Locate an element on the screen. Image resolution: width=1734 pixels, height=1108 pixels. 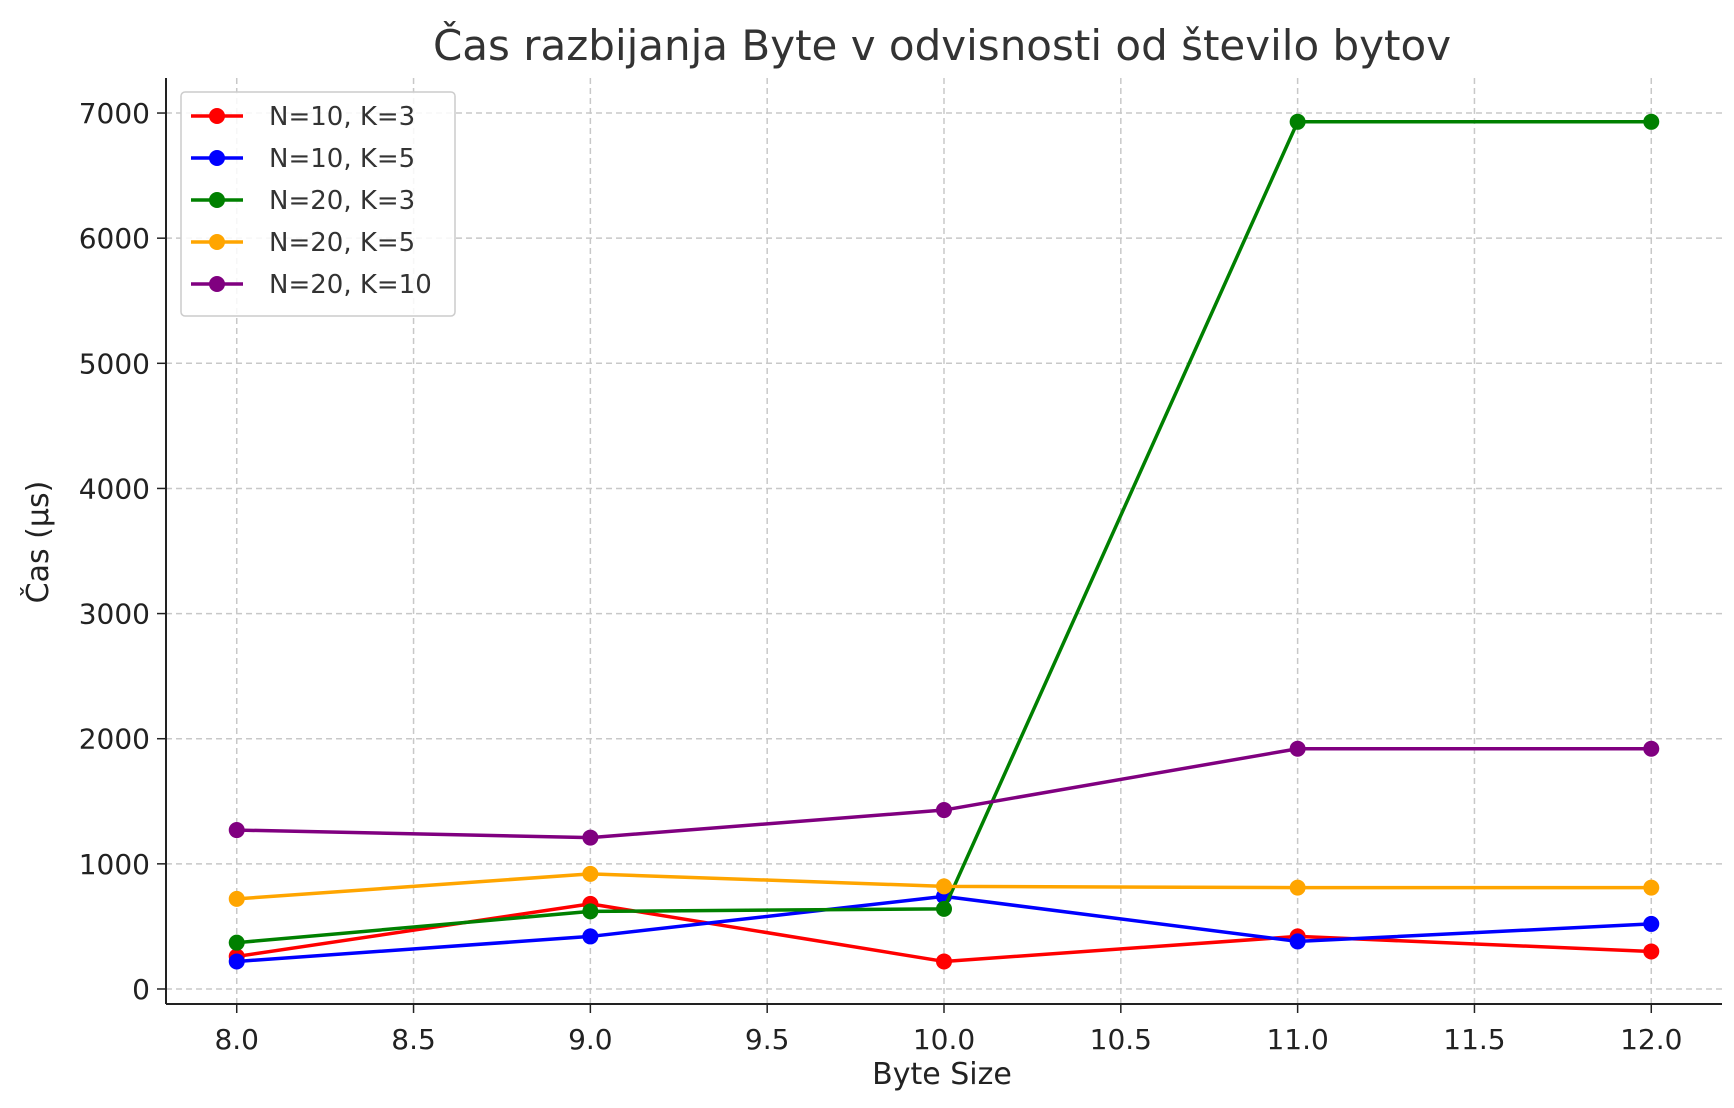
legend-item: N=20, K=10 is located at coordinates (311, 285).